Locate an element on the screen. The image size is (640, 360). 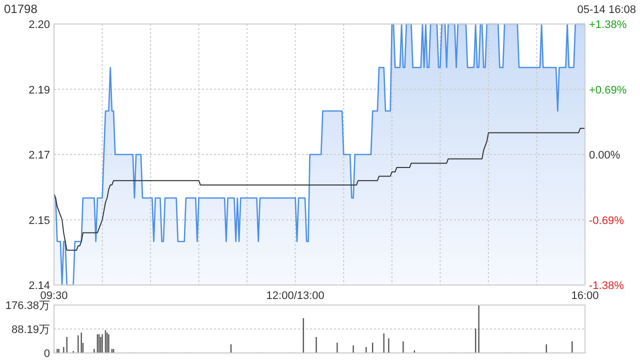
y2-tick-label: -0.69% is located at coordinates (606, 220).